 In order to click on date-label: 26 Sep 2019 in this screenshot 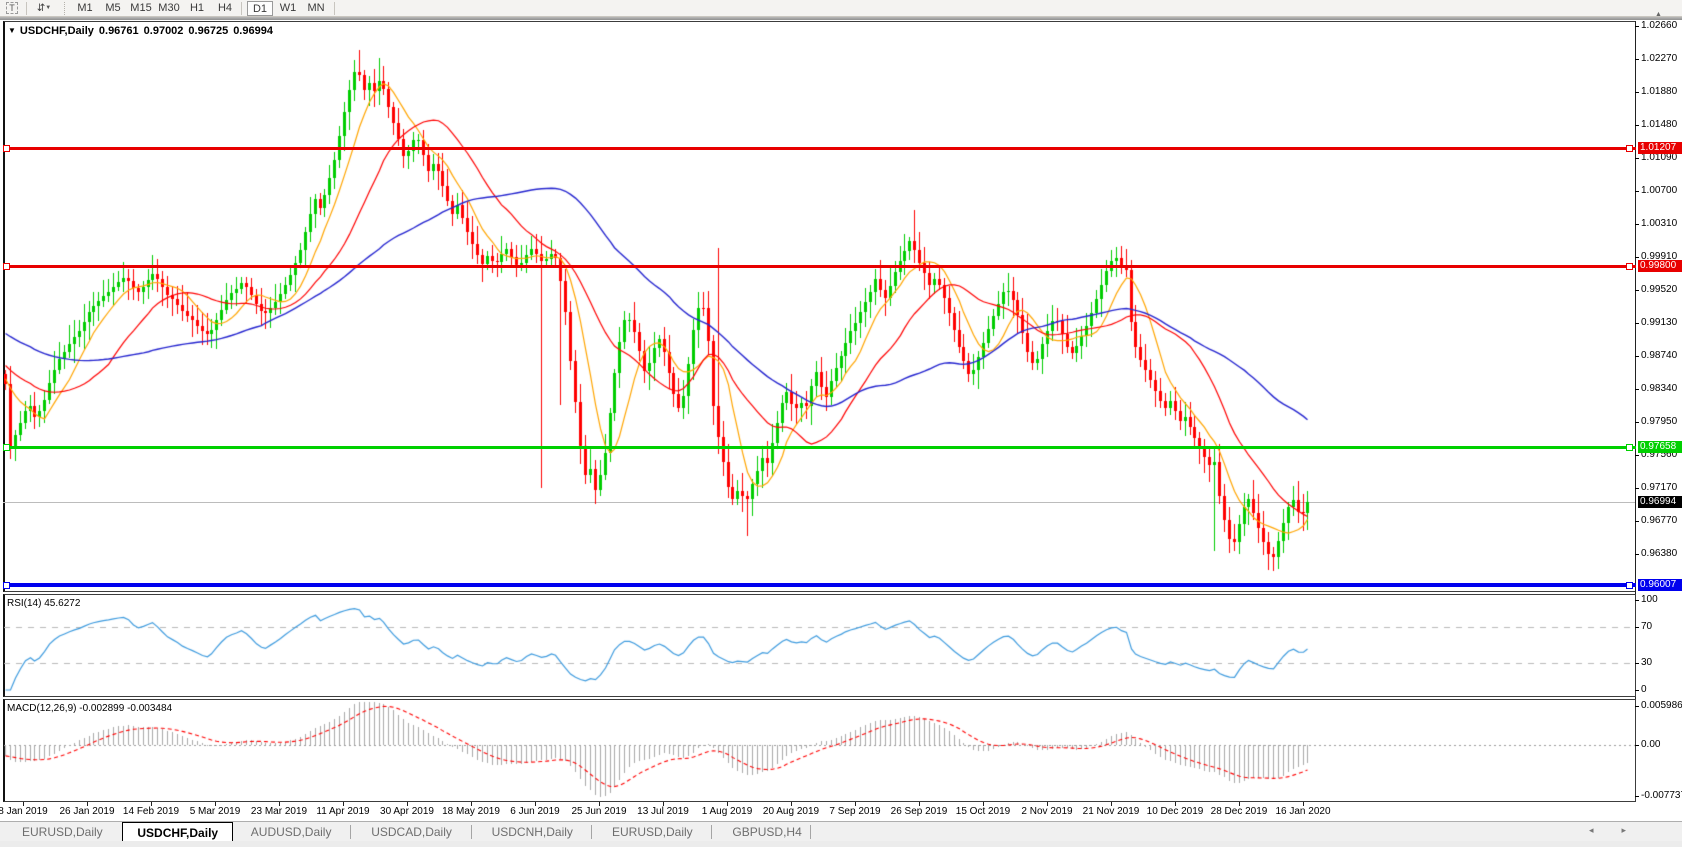, I will do `click(919, 811)`.